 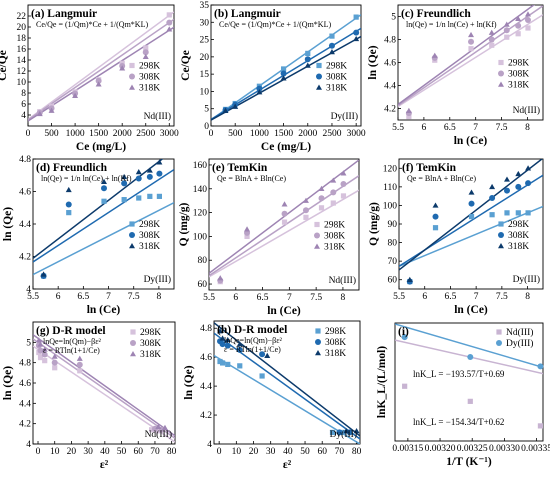 I want to click on x-tick-label: 0.00330, so click(x=504, y=449).